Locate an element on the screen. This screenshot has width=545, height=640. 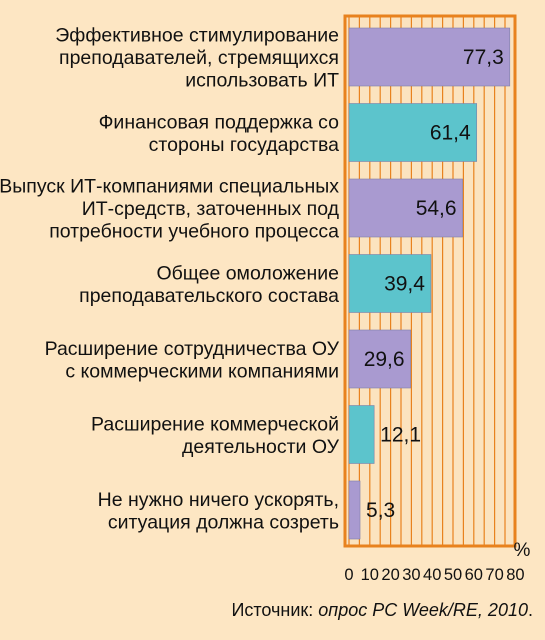
x-tick-label: 10 is located at coordinates (370, 575).